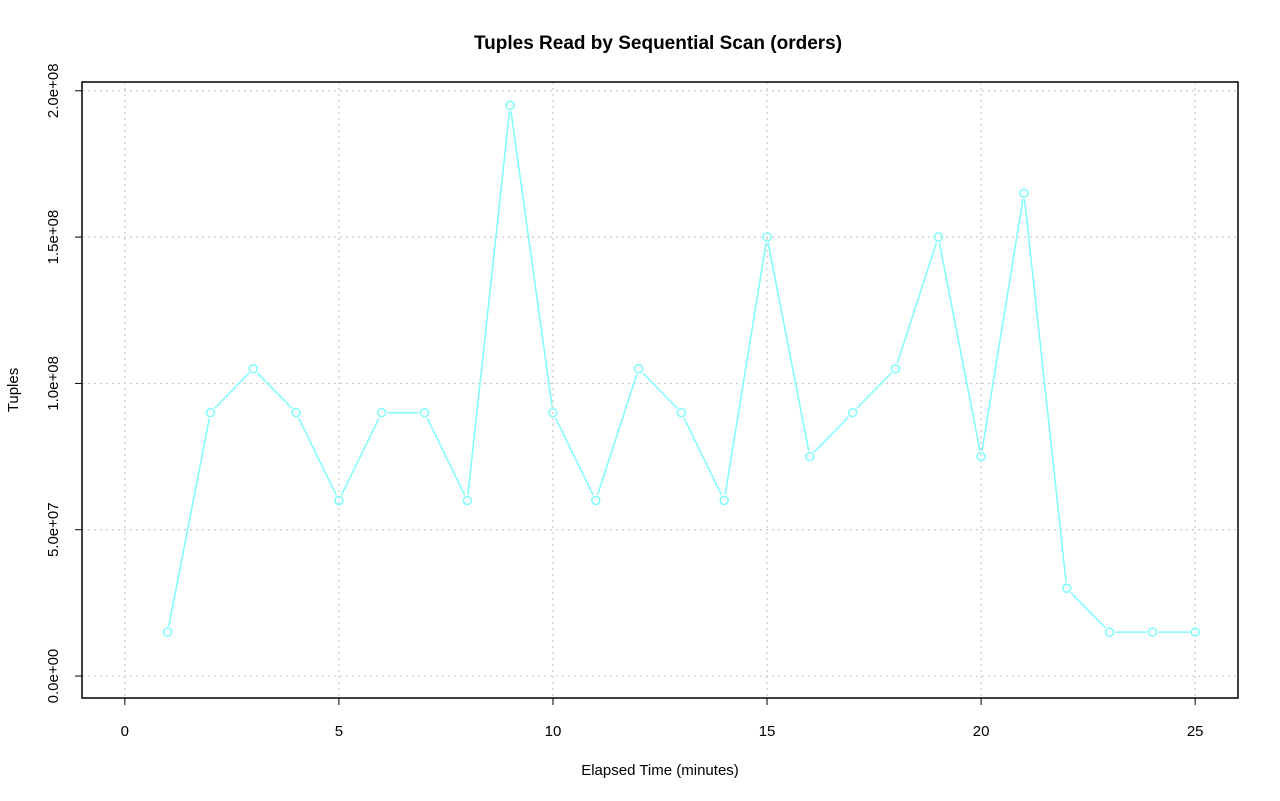 The width and height of the screenshot is (1280, 801). I want to click on y-axis: 0.0e+00 5.0e+07 1.0e+08 1.5e+08 2.0e+08, so click(63, 383).